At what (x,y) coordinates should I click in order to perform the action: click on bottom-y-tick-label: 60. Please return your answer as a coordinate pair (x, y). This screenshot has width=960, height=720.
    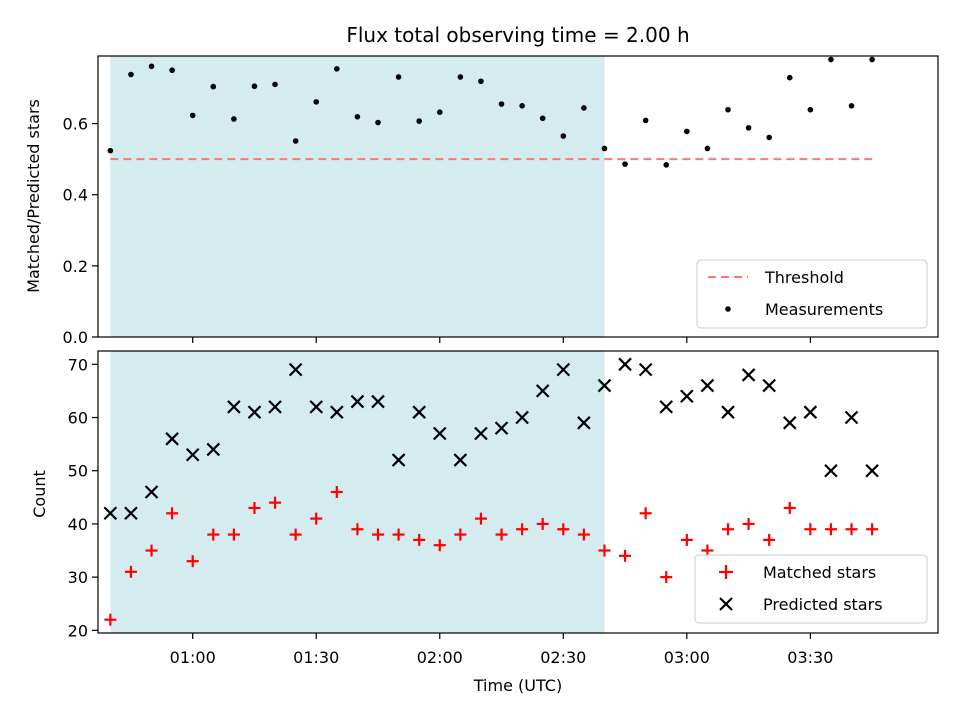
    Looking at the image, I should click on (78, 418).